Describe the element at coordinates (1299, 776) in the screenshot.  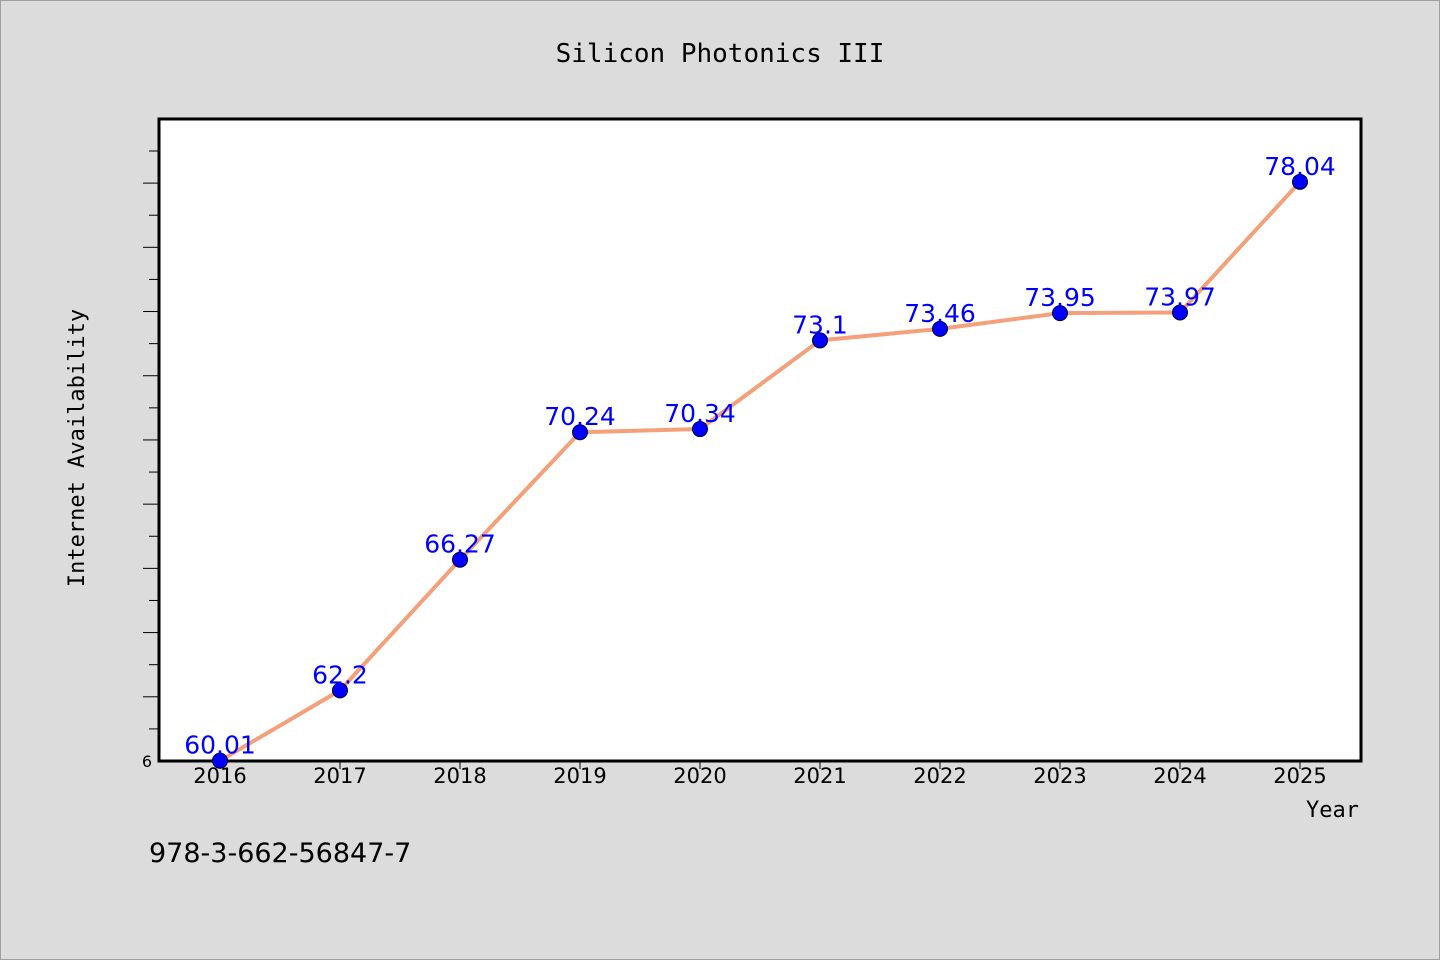
I see `x-tick-label: 2025` at that location.